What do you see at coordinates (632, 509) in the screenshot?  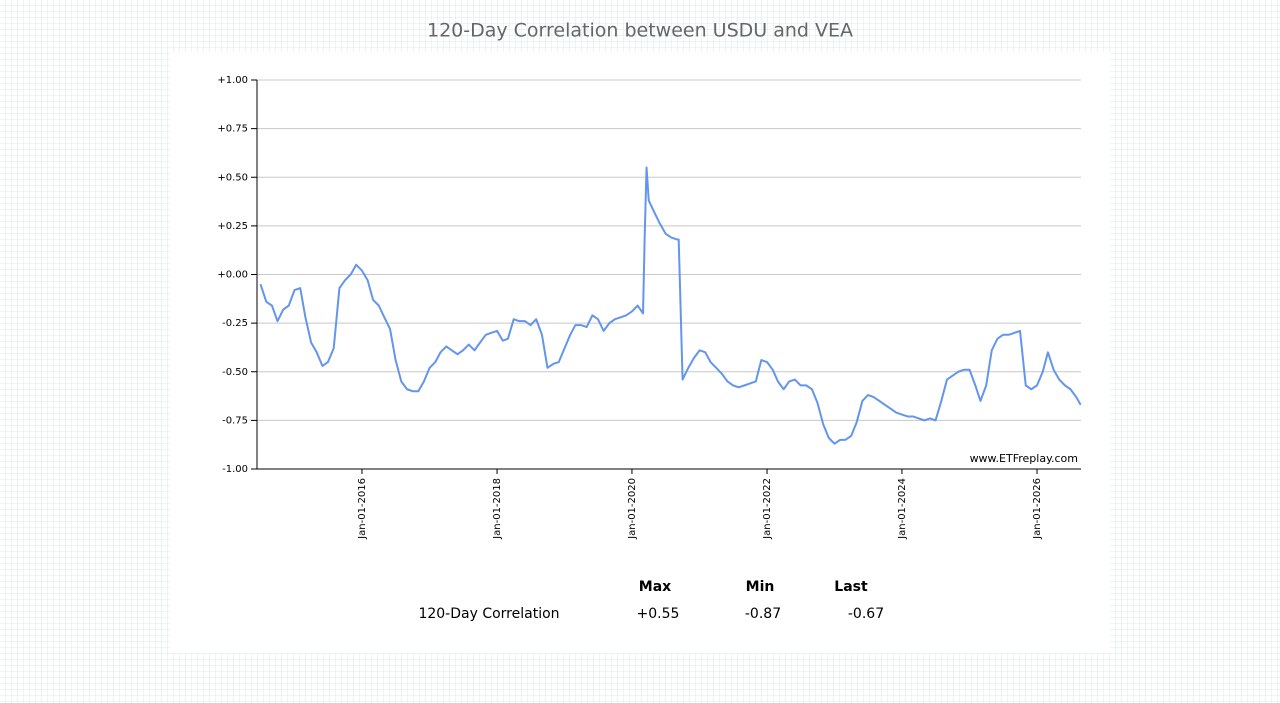 I see `x-tick-label: Jan-01-2020` at bounding box center [632, 509].